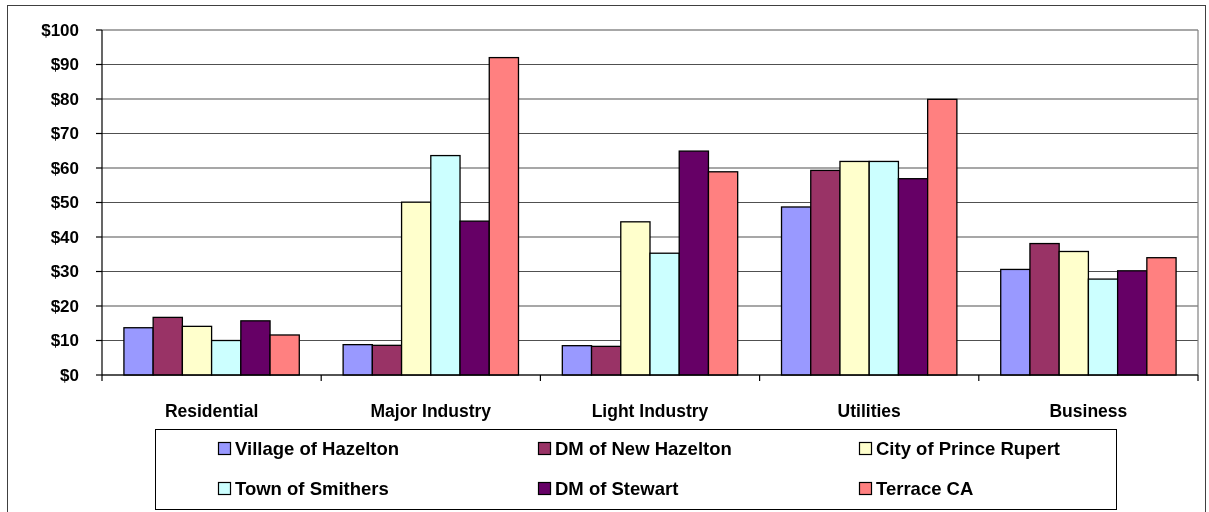 The width and height of the screenshot is (1209, 512). I want to click on x-tick-label: Residential, so click(211, 411).